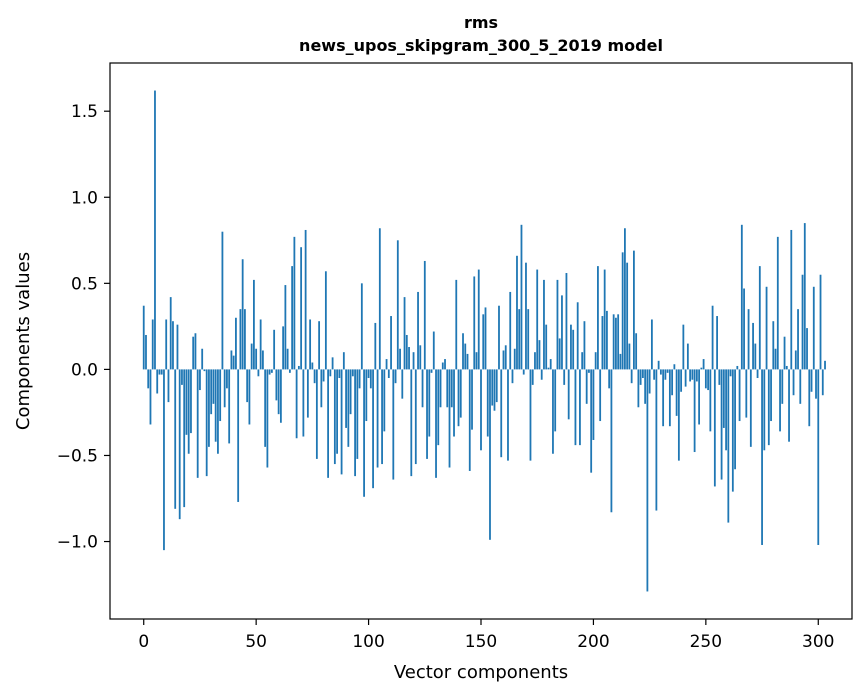  I want to click on x-tick-label: 300, so click(818, 642).